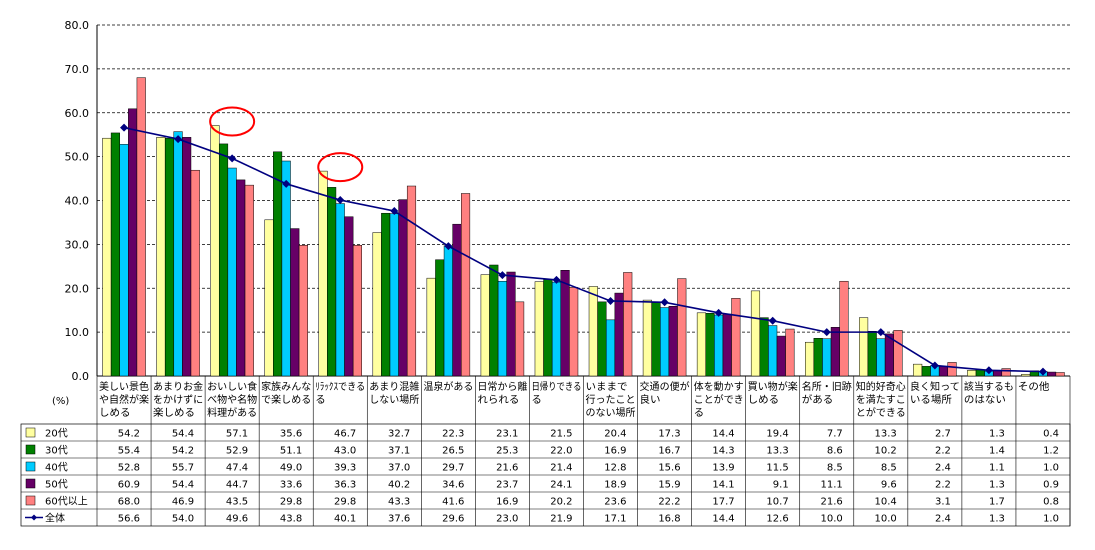 Image resolution: width=1095 pixels, height=550 pixels. What do you see at coordinates (77, 288) in the screenshot?
I see `y-tick-label: 20.0` at bounding box center [77, 288].